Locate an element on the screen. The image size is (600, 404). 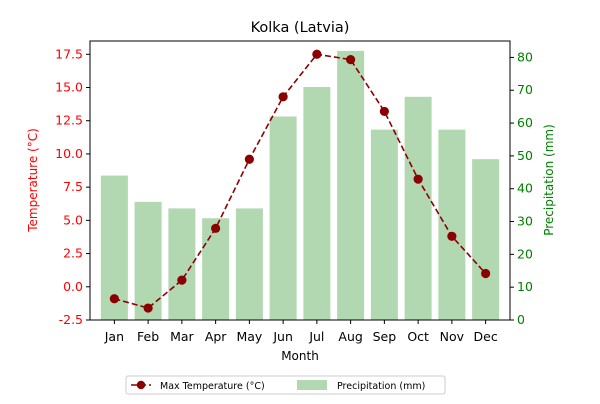
bar-may is located at coordinates (249, 264).